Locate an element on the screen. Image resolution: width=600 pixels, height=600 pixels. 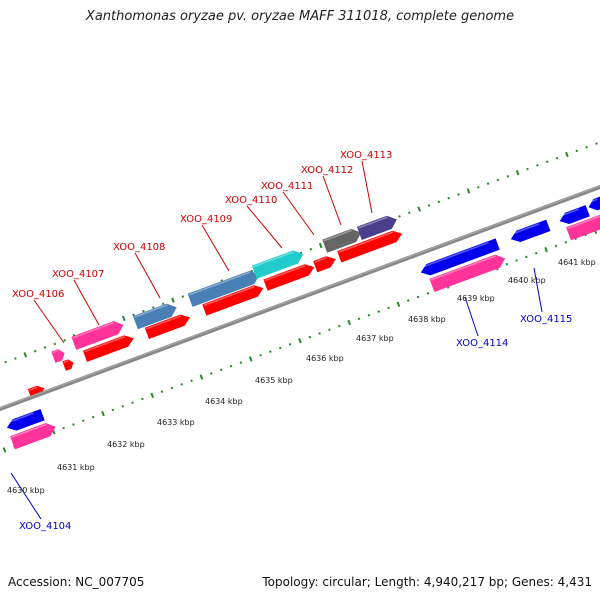
gene-label-xoo-4111: XOO_4111 is located at coordinates (287, 186).